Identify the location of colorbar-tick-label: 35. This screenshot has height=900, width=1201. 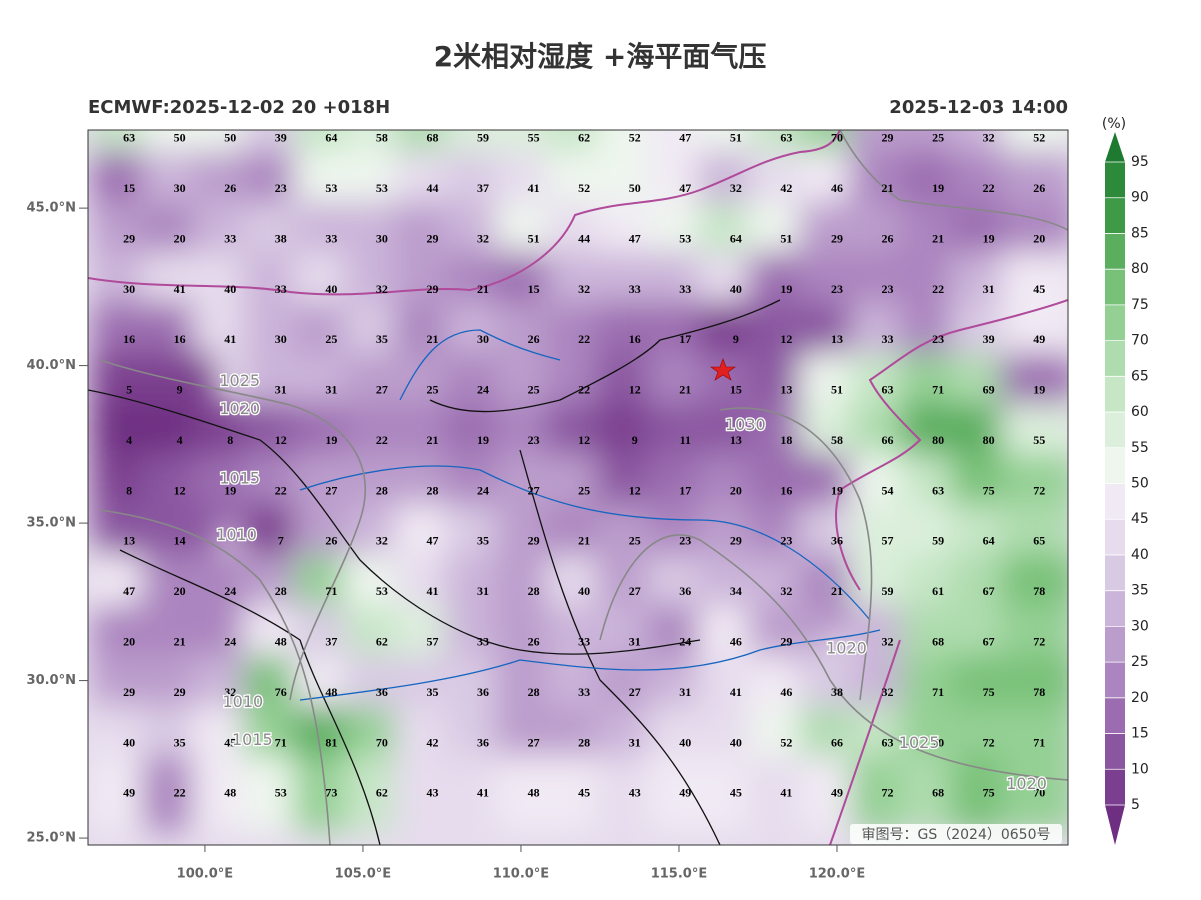
(1140, 591).